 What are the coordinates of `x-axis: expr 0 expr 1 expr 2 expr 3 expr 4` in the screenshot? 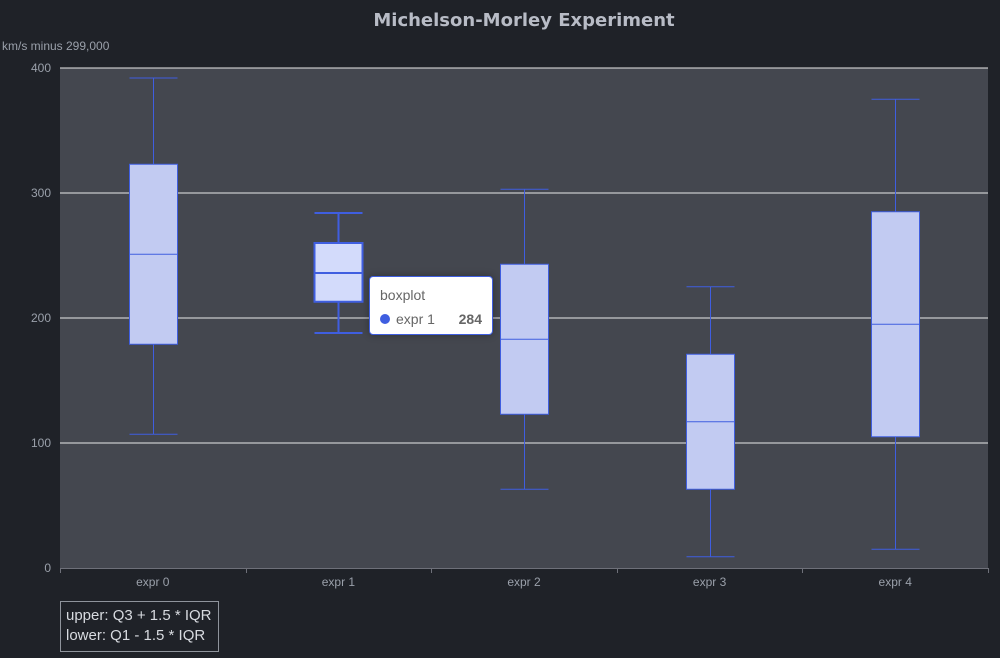 It's located at (524, 578).